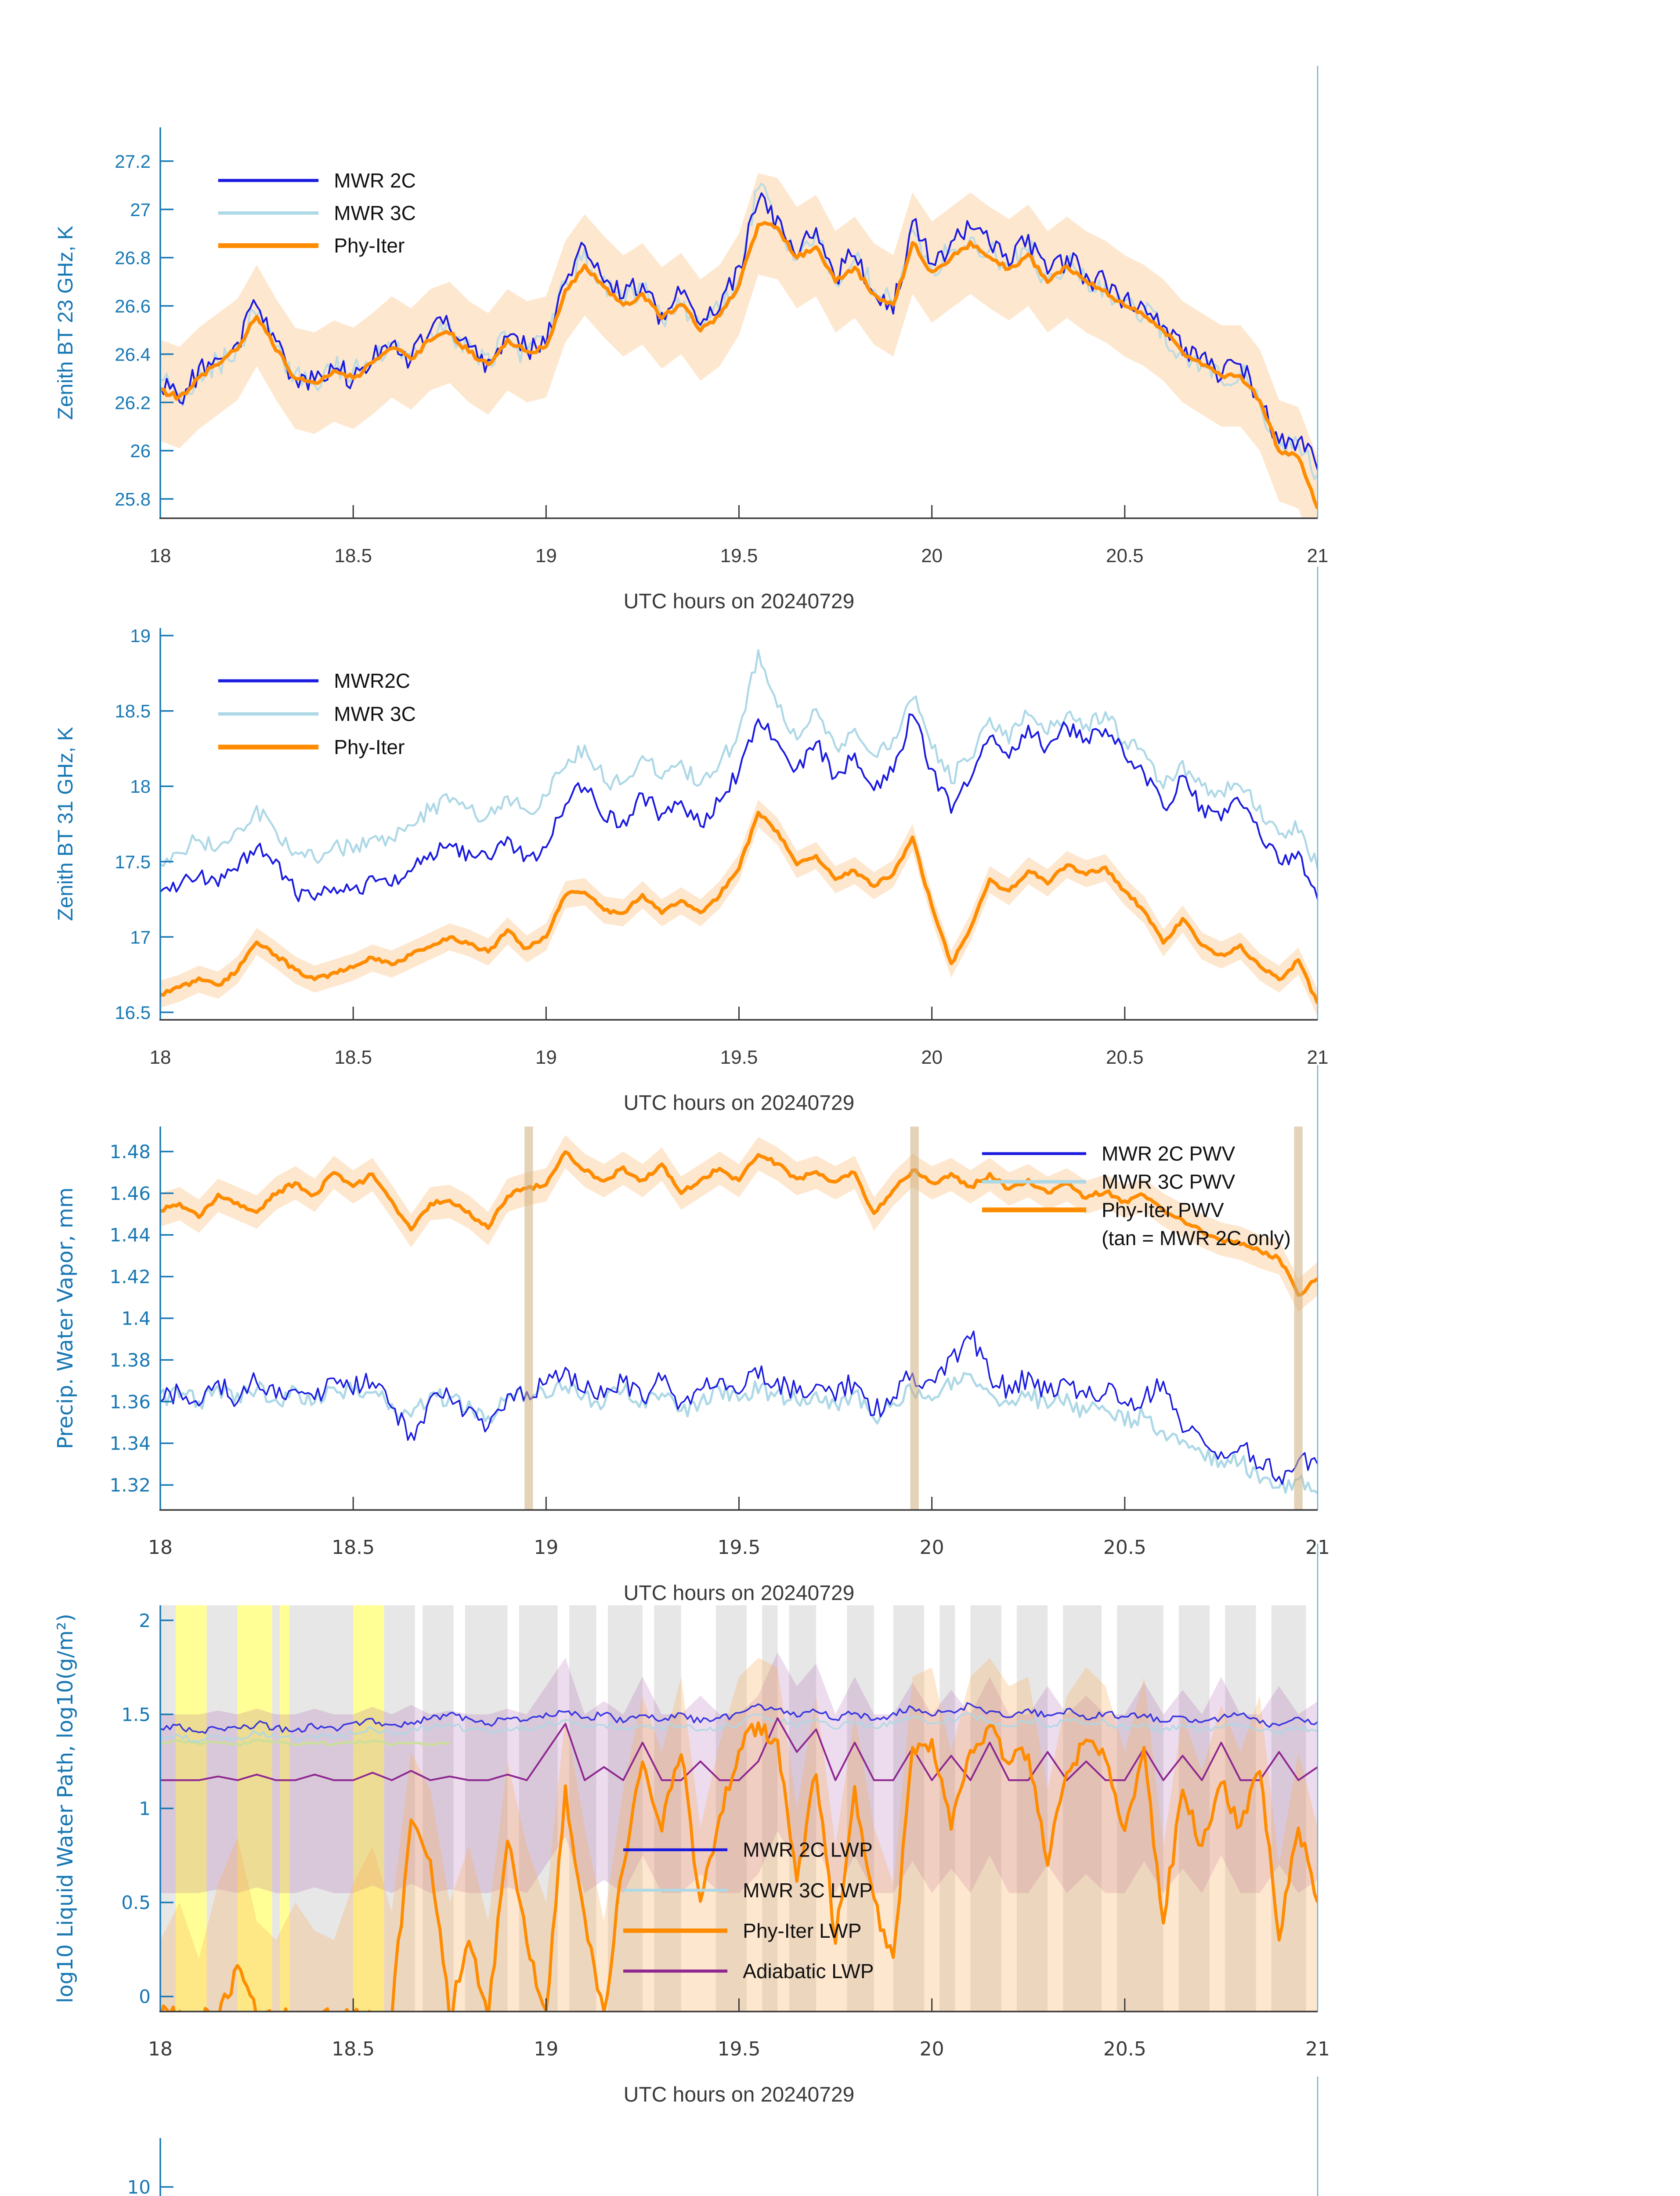 The image size is (1680, 2196). I want to click on legend-label: (tan = MWR 2C only), so click(1196, 1238).